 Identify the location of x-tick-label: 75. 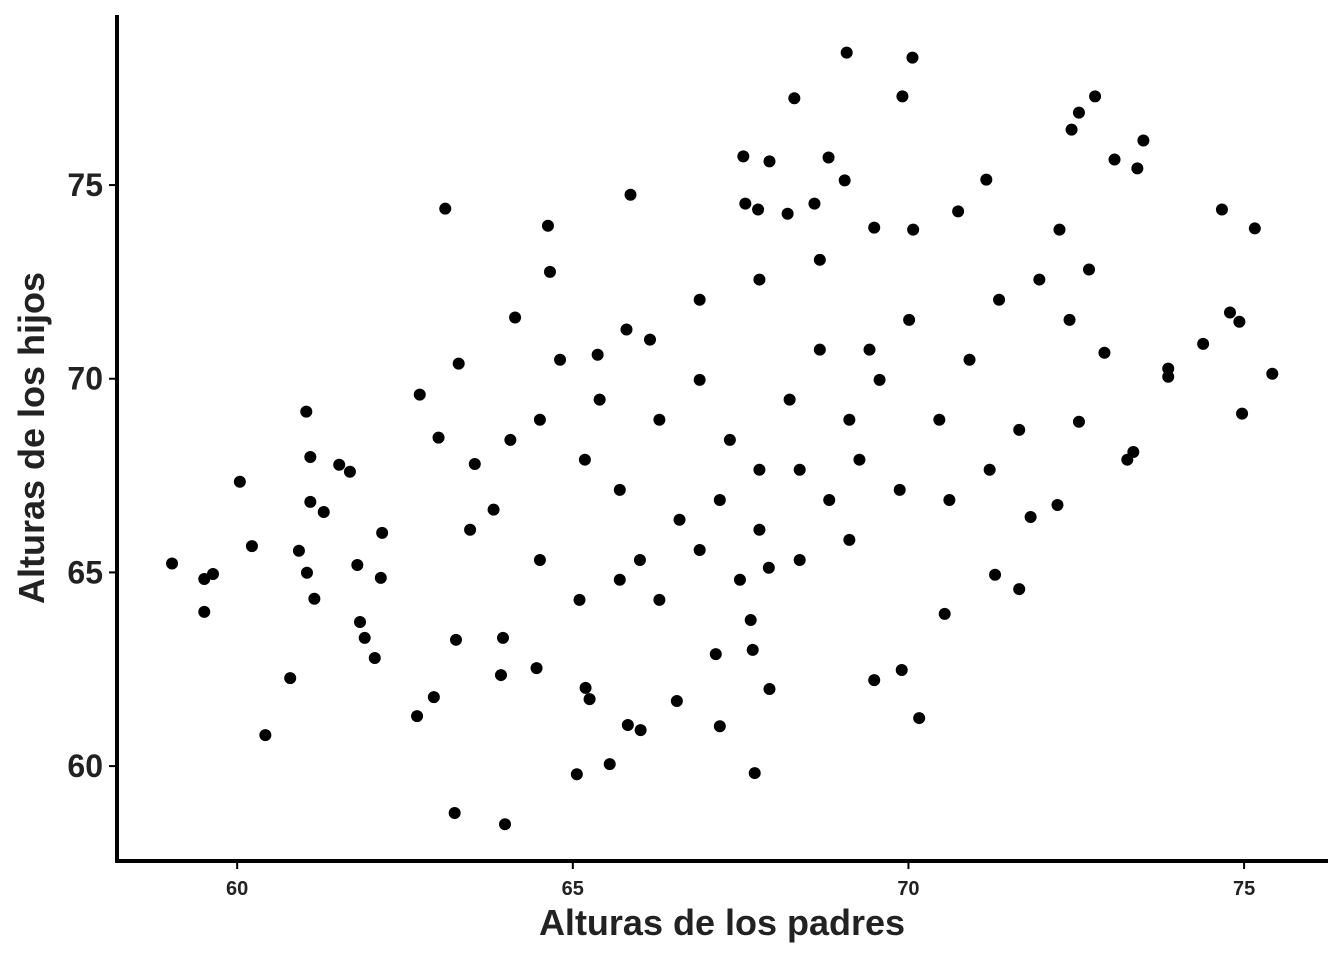
(1244, 889).